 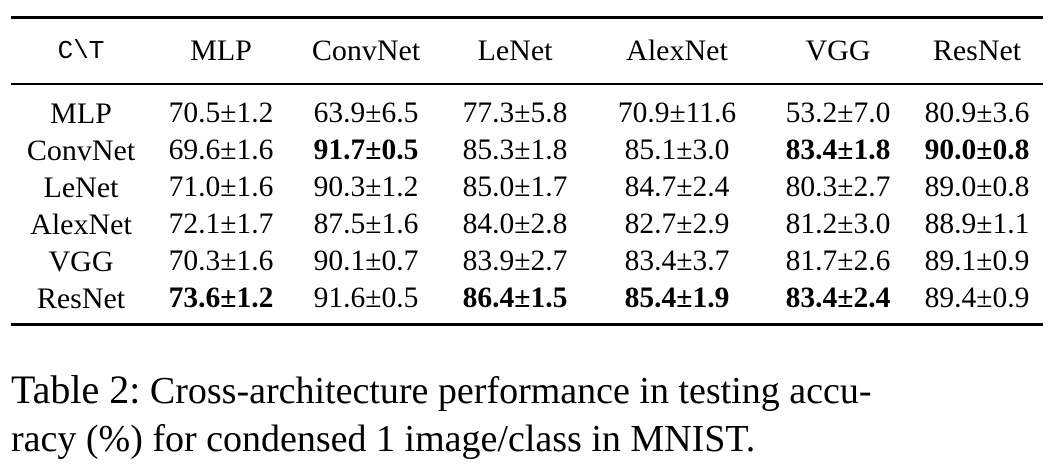 What do you see at coordinates (527, 324) in the screenshot?
I see `table-bottom-rule` at bounding box center [527, 324].